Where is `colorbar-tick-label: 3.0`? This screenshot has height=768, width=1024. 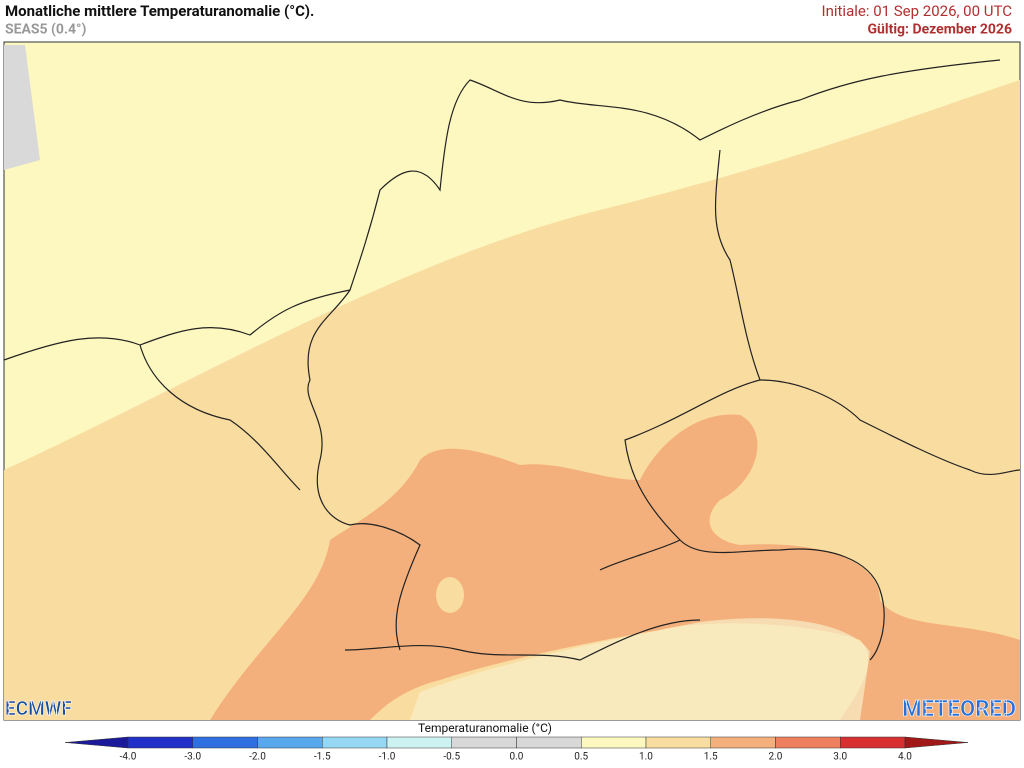 colorbar-tick-label: 3.0 is located at coordinates (840, 757).